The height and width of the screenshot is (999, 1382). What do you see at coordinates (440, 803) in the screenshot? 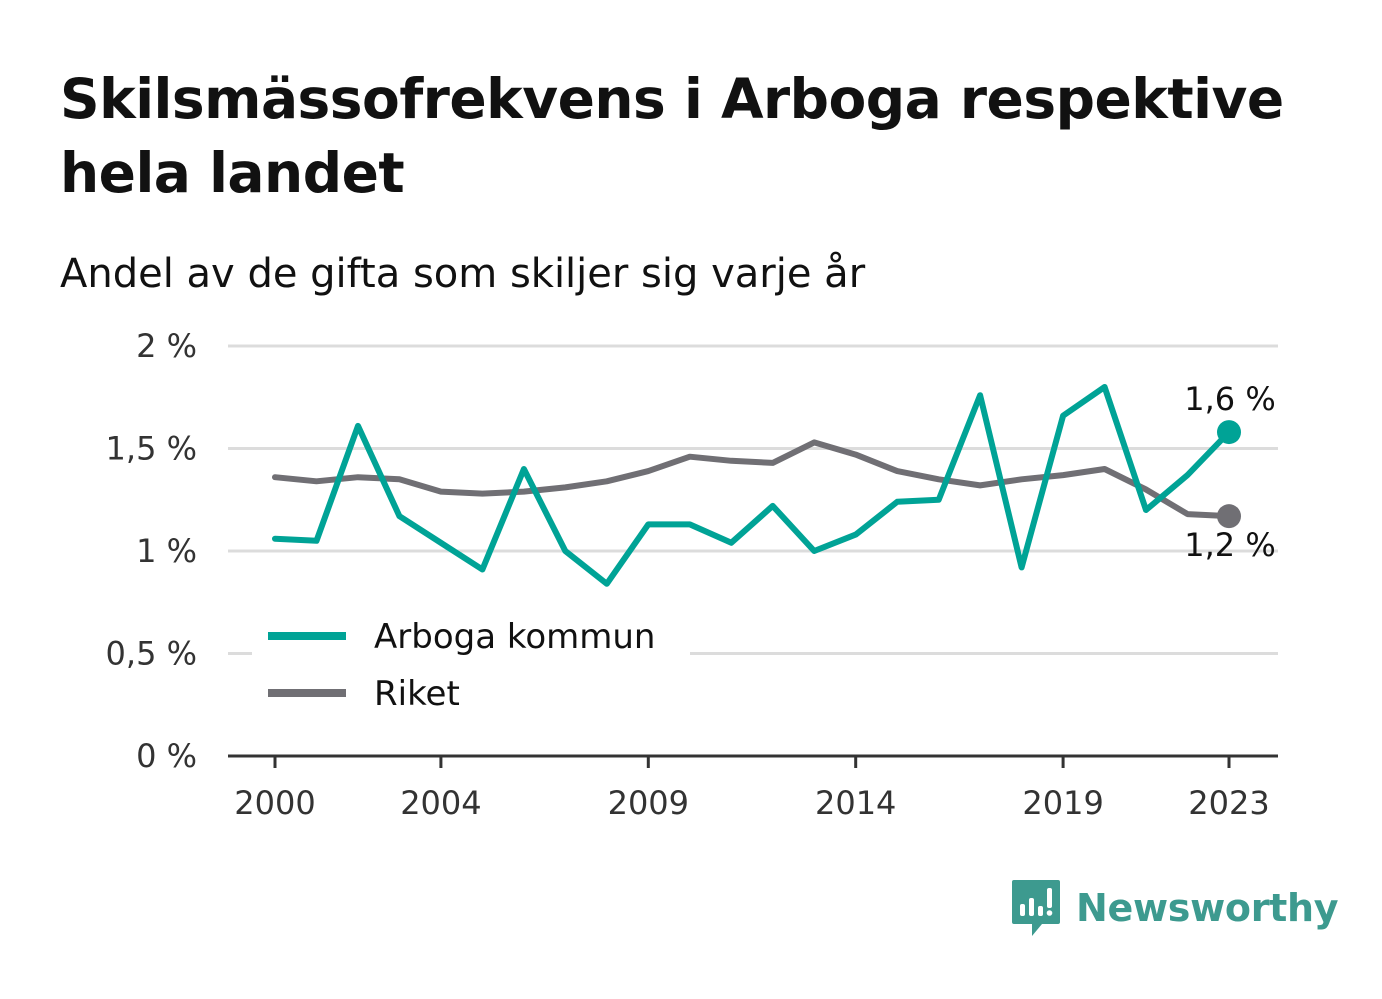
I see `x-tick-label: 2004` at bounding box center [440, 803].